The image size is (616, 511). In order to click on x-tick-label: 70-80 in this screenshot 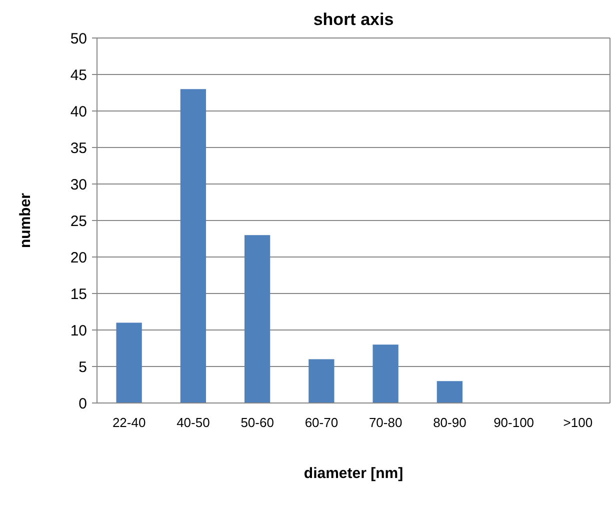, I will do `click(385, 422)`.